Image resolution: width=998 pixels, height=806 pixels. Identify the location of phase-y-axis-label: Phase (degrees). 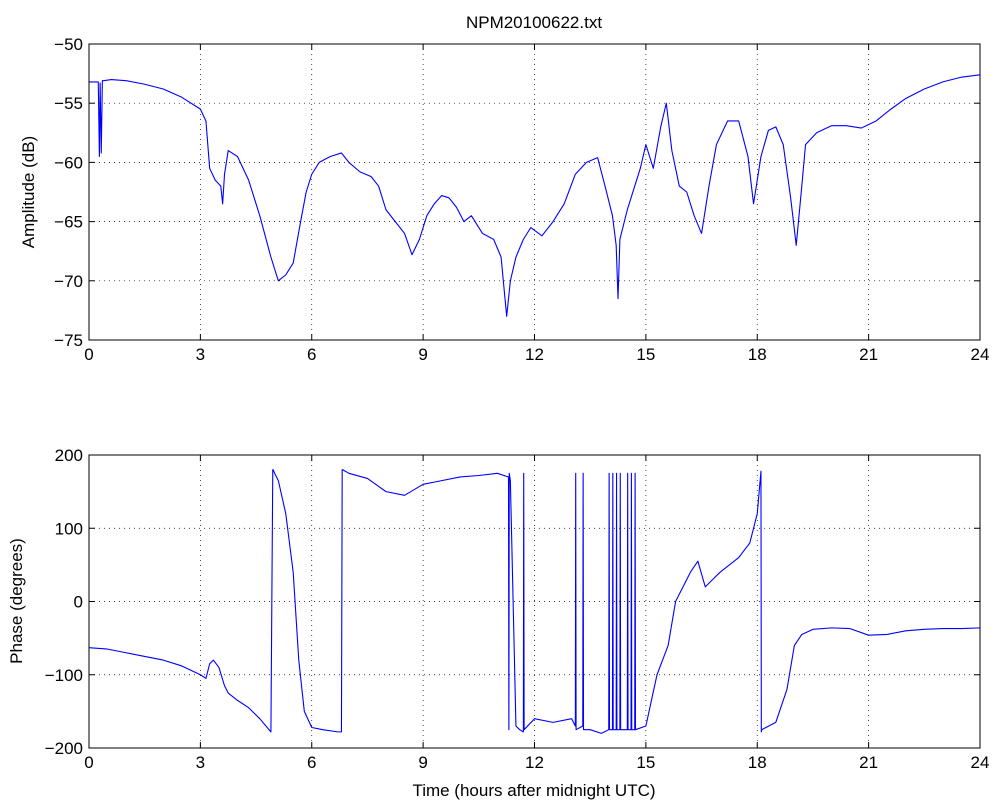
(16, 601).